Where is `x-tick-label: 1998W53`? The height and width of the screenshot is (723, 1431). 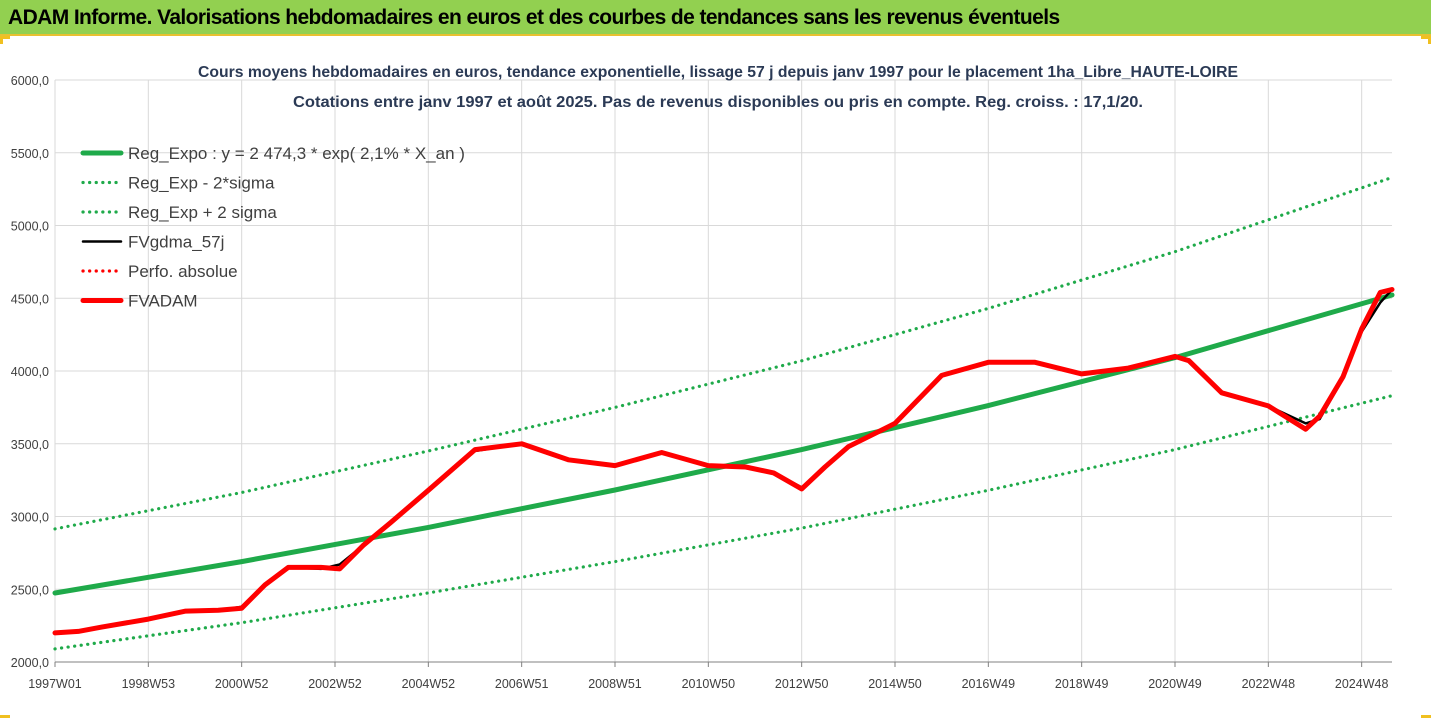
x-tick-label: 1998W53 is located at coordinates (149, 684).